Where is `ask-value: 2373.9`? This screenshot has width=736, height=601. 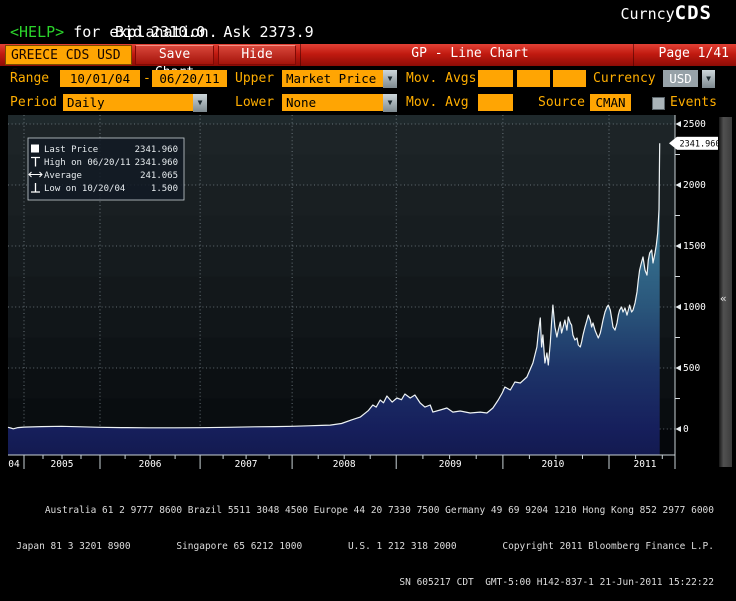
ask-value: 2373.9 is located at coordinates (286, 32).